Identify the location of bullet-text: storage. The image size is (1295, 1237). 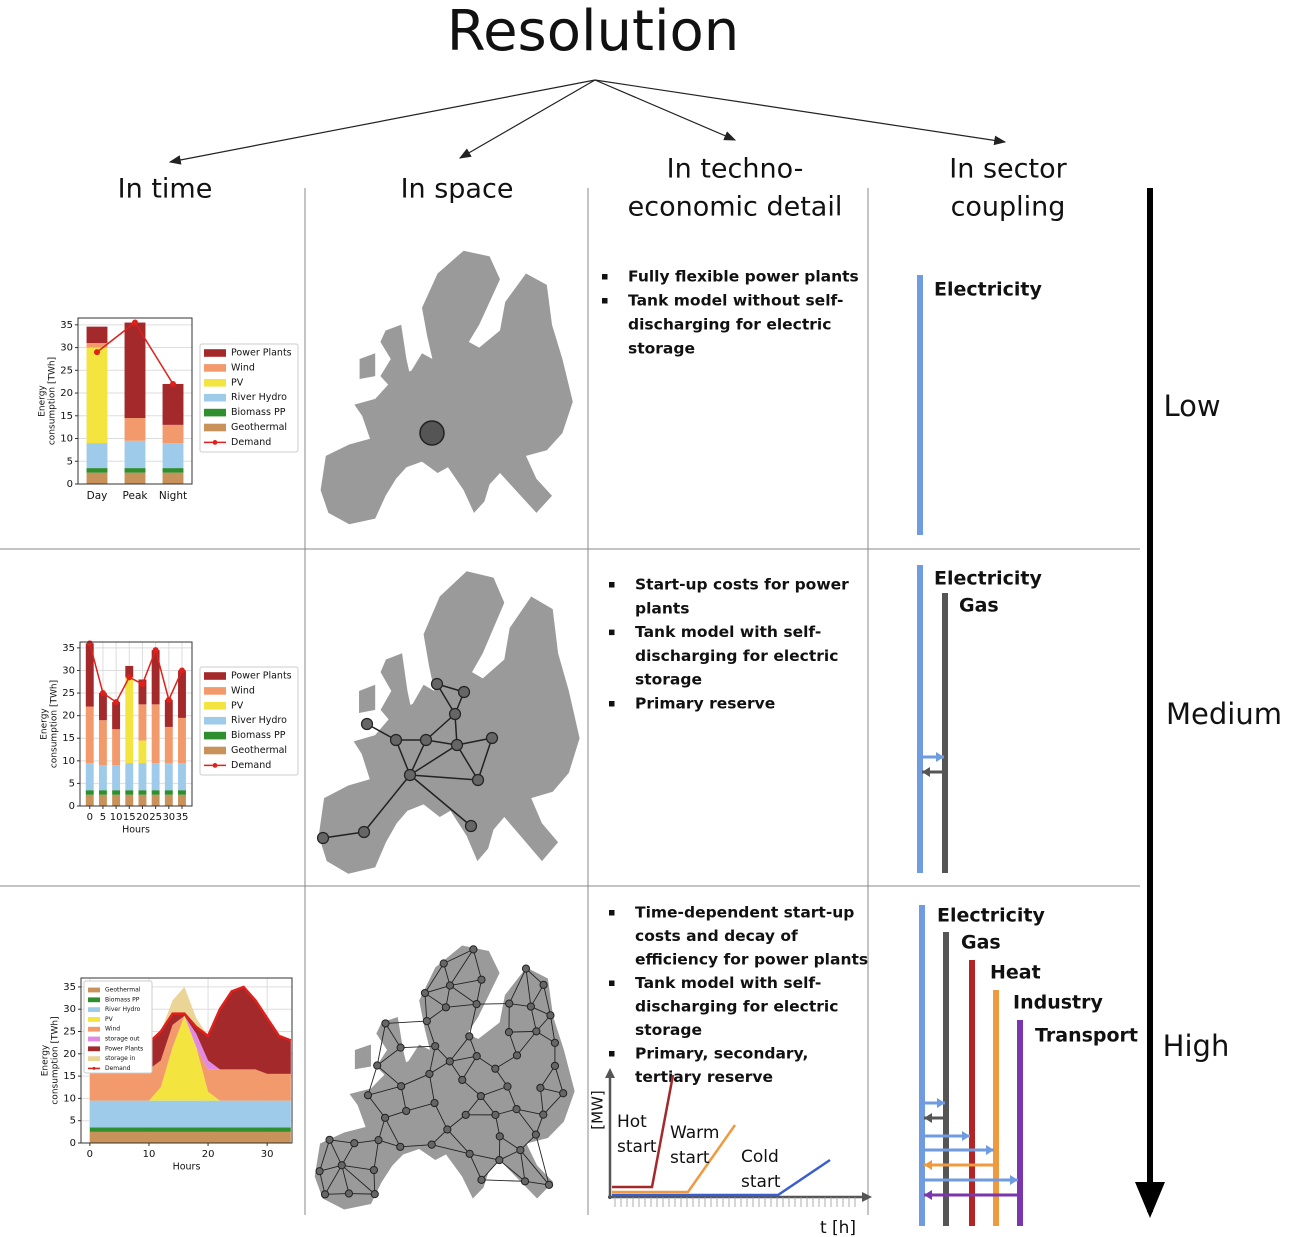
(668, 680).